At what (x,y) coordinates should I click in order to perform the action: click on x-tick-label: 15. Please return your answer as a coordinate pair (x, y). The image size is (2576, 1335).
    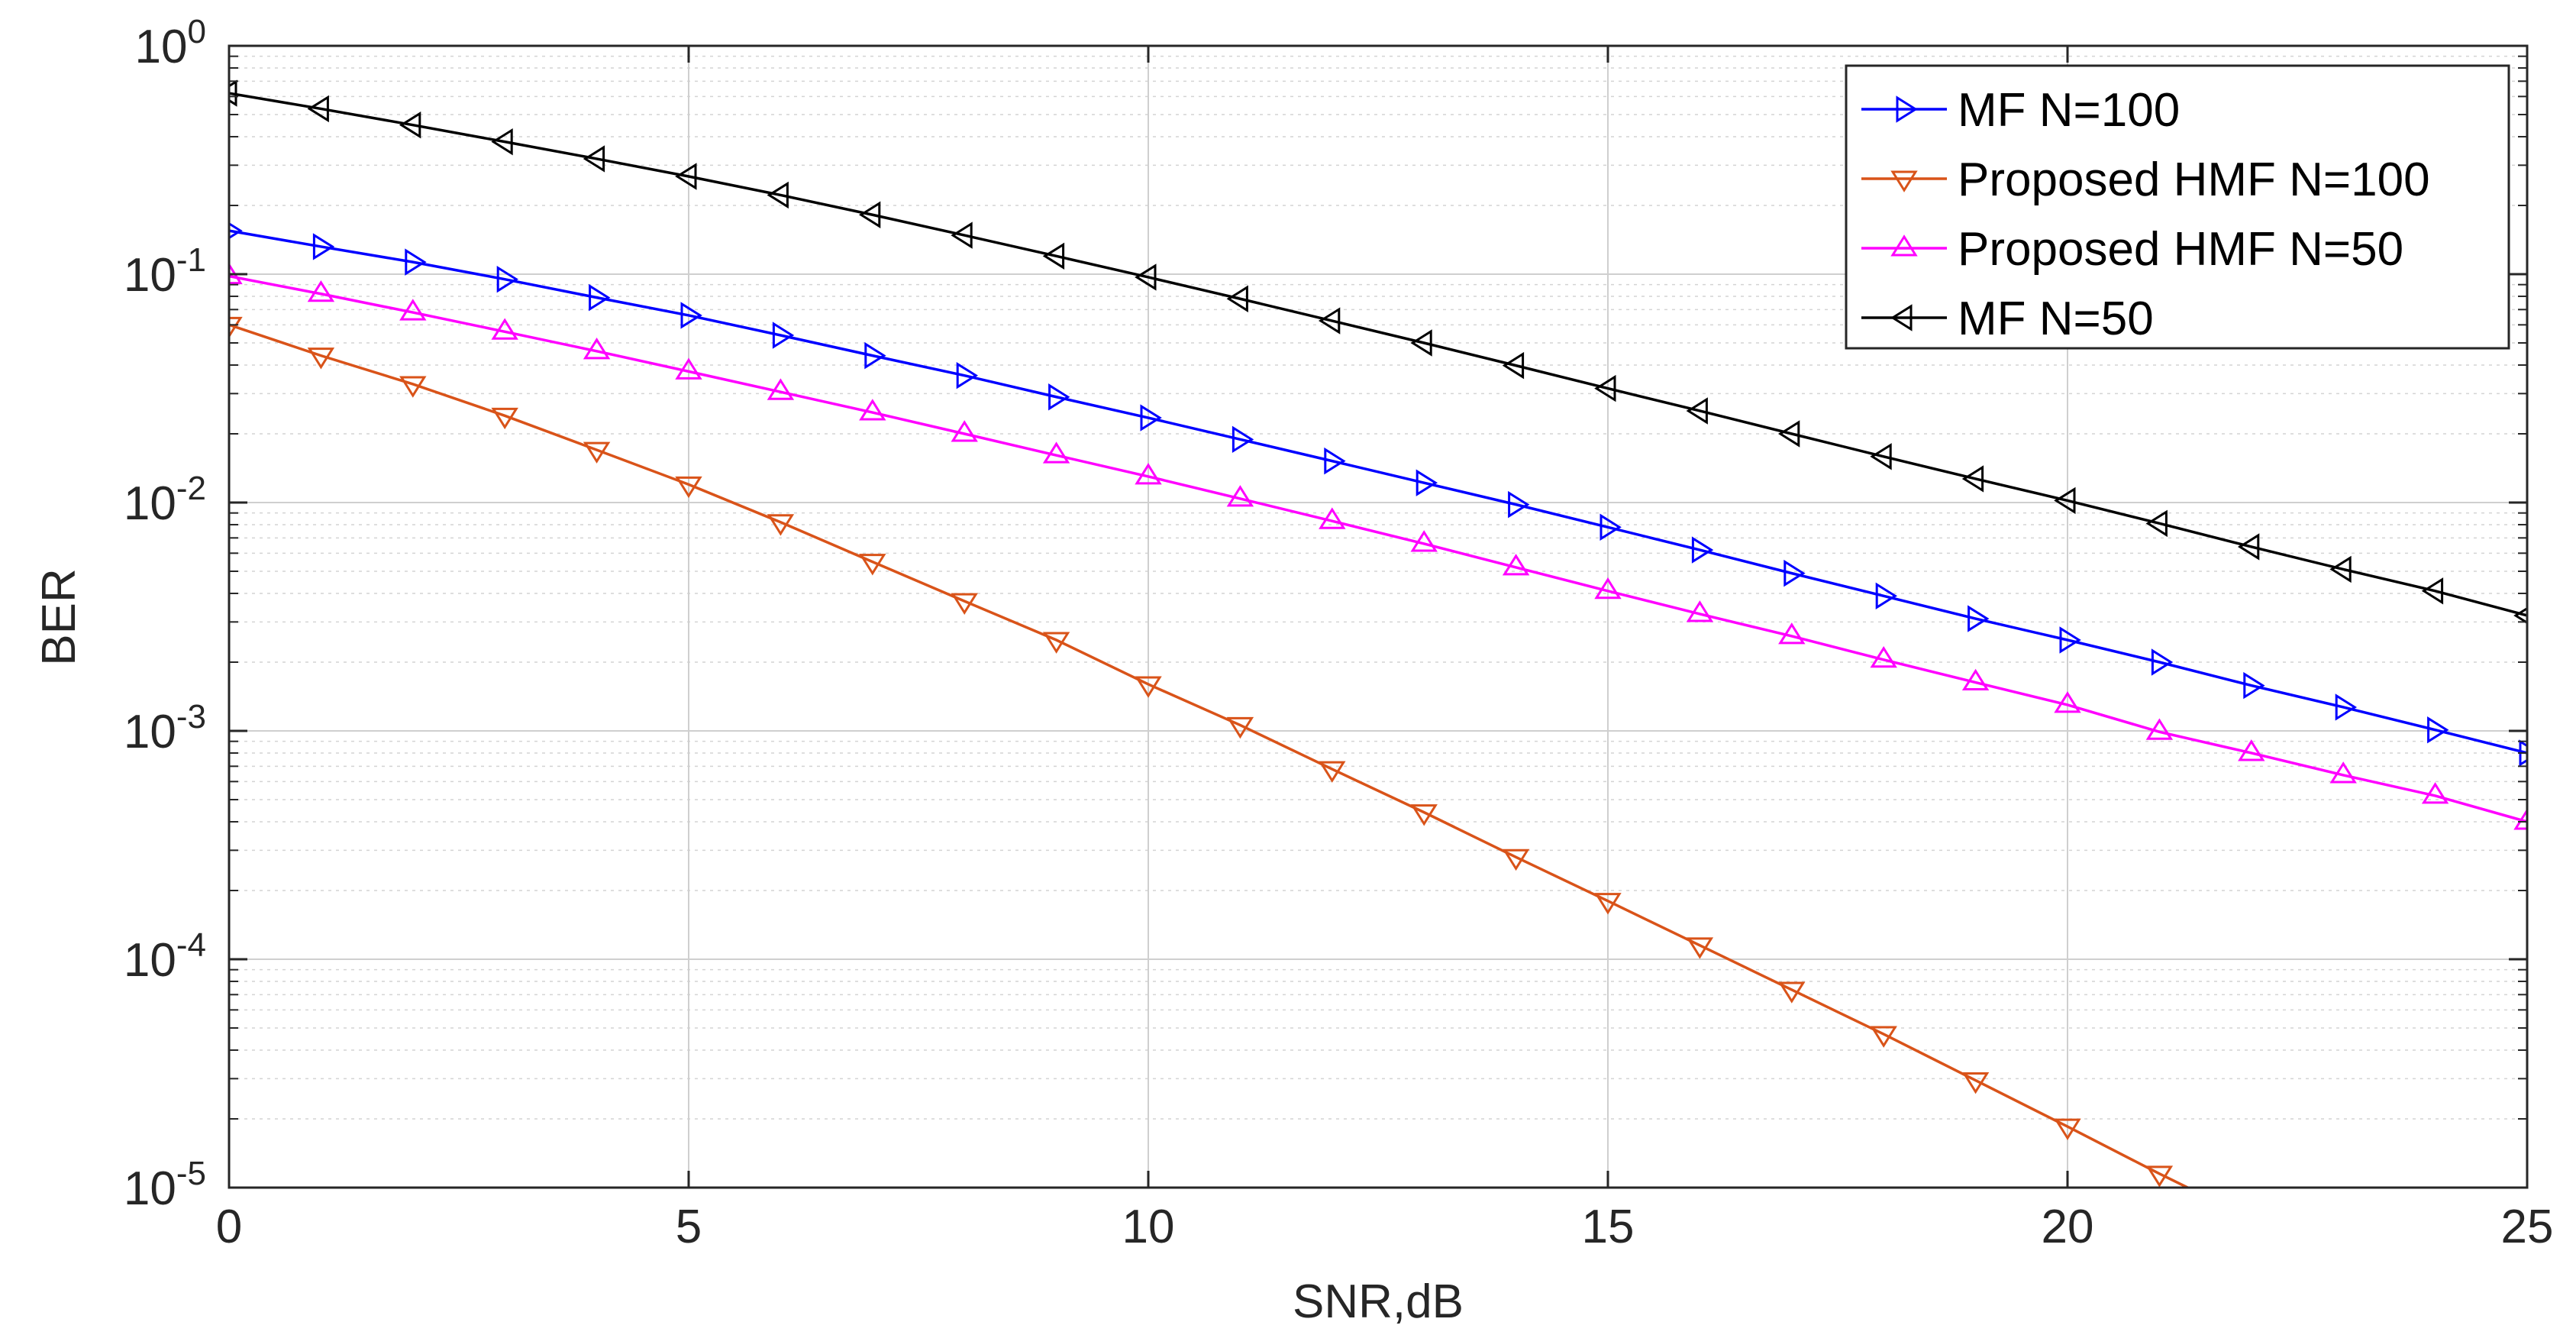
    Looking at the image, I should click on (1608, 1227).